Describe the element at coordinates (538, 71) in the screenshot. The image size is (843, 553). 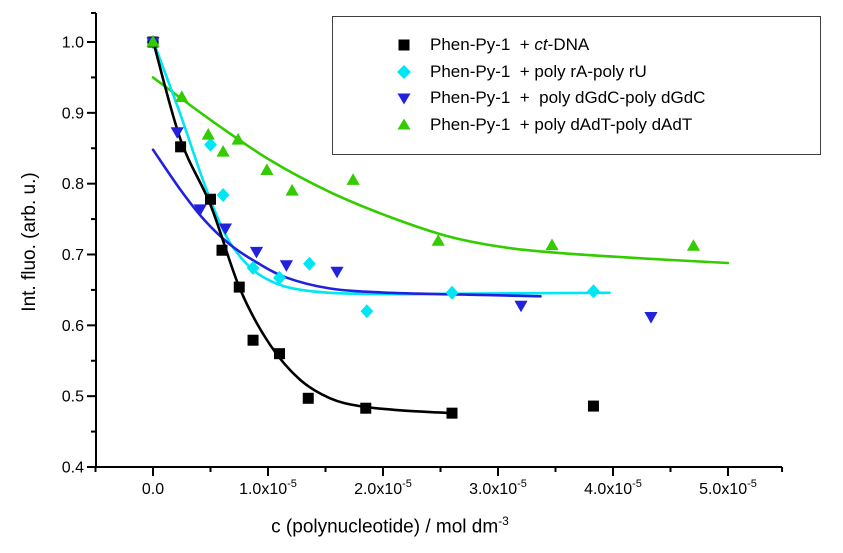
I see `legend-label-poly-ra-poly-ru: Phen-Py-1 + poly rA-poly rU` at that location.